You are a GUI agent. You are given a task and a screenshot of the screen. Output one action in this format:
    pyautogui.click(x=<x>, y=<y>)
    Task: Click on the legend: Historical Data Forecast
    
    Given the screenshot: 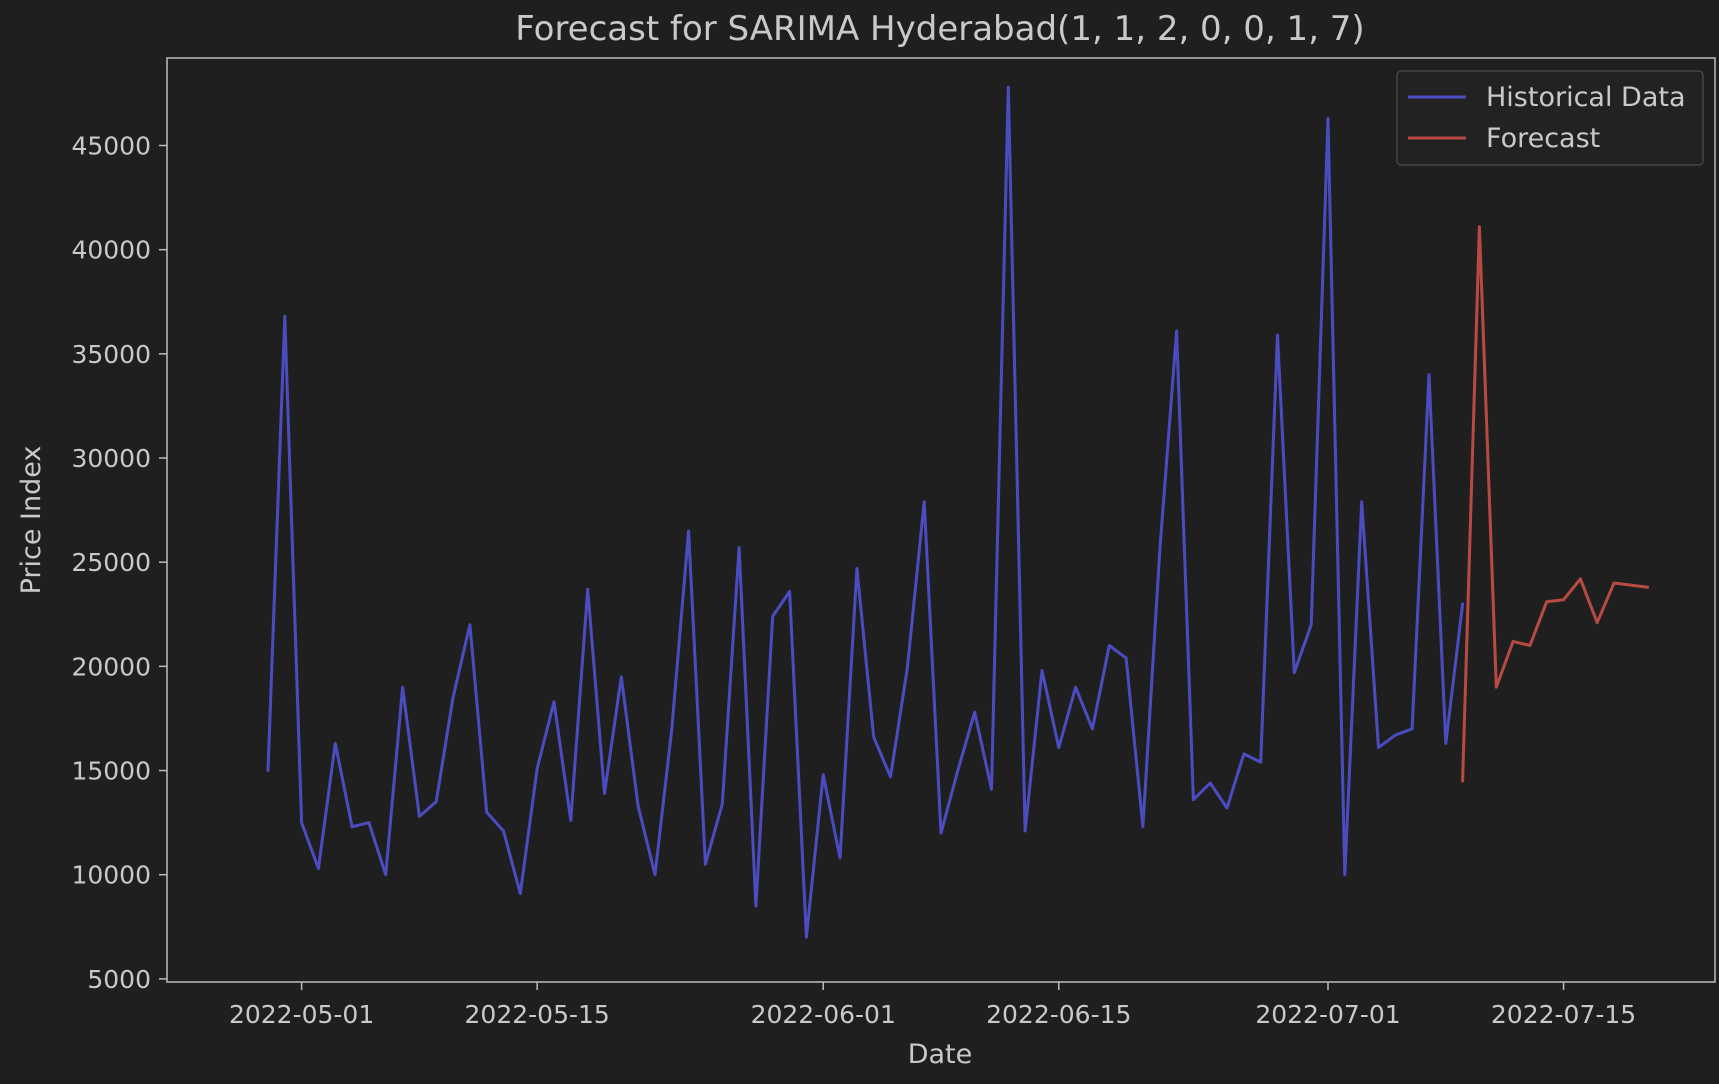 What is the action you would take?
    pyautogui.click(x=1550, y=118)
    